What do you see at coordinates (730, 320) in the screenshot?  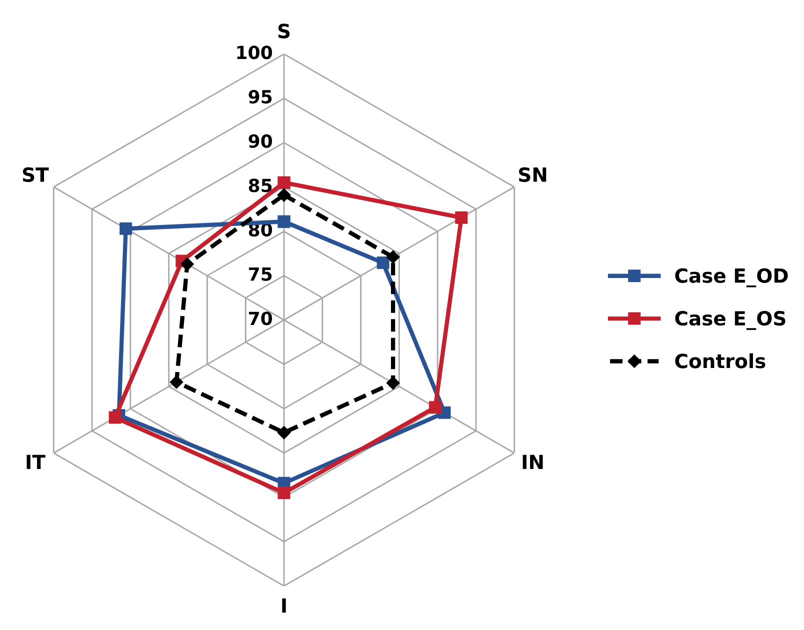 I see `legend-label: Case E_OS` at bounding box center [730, 320].